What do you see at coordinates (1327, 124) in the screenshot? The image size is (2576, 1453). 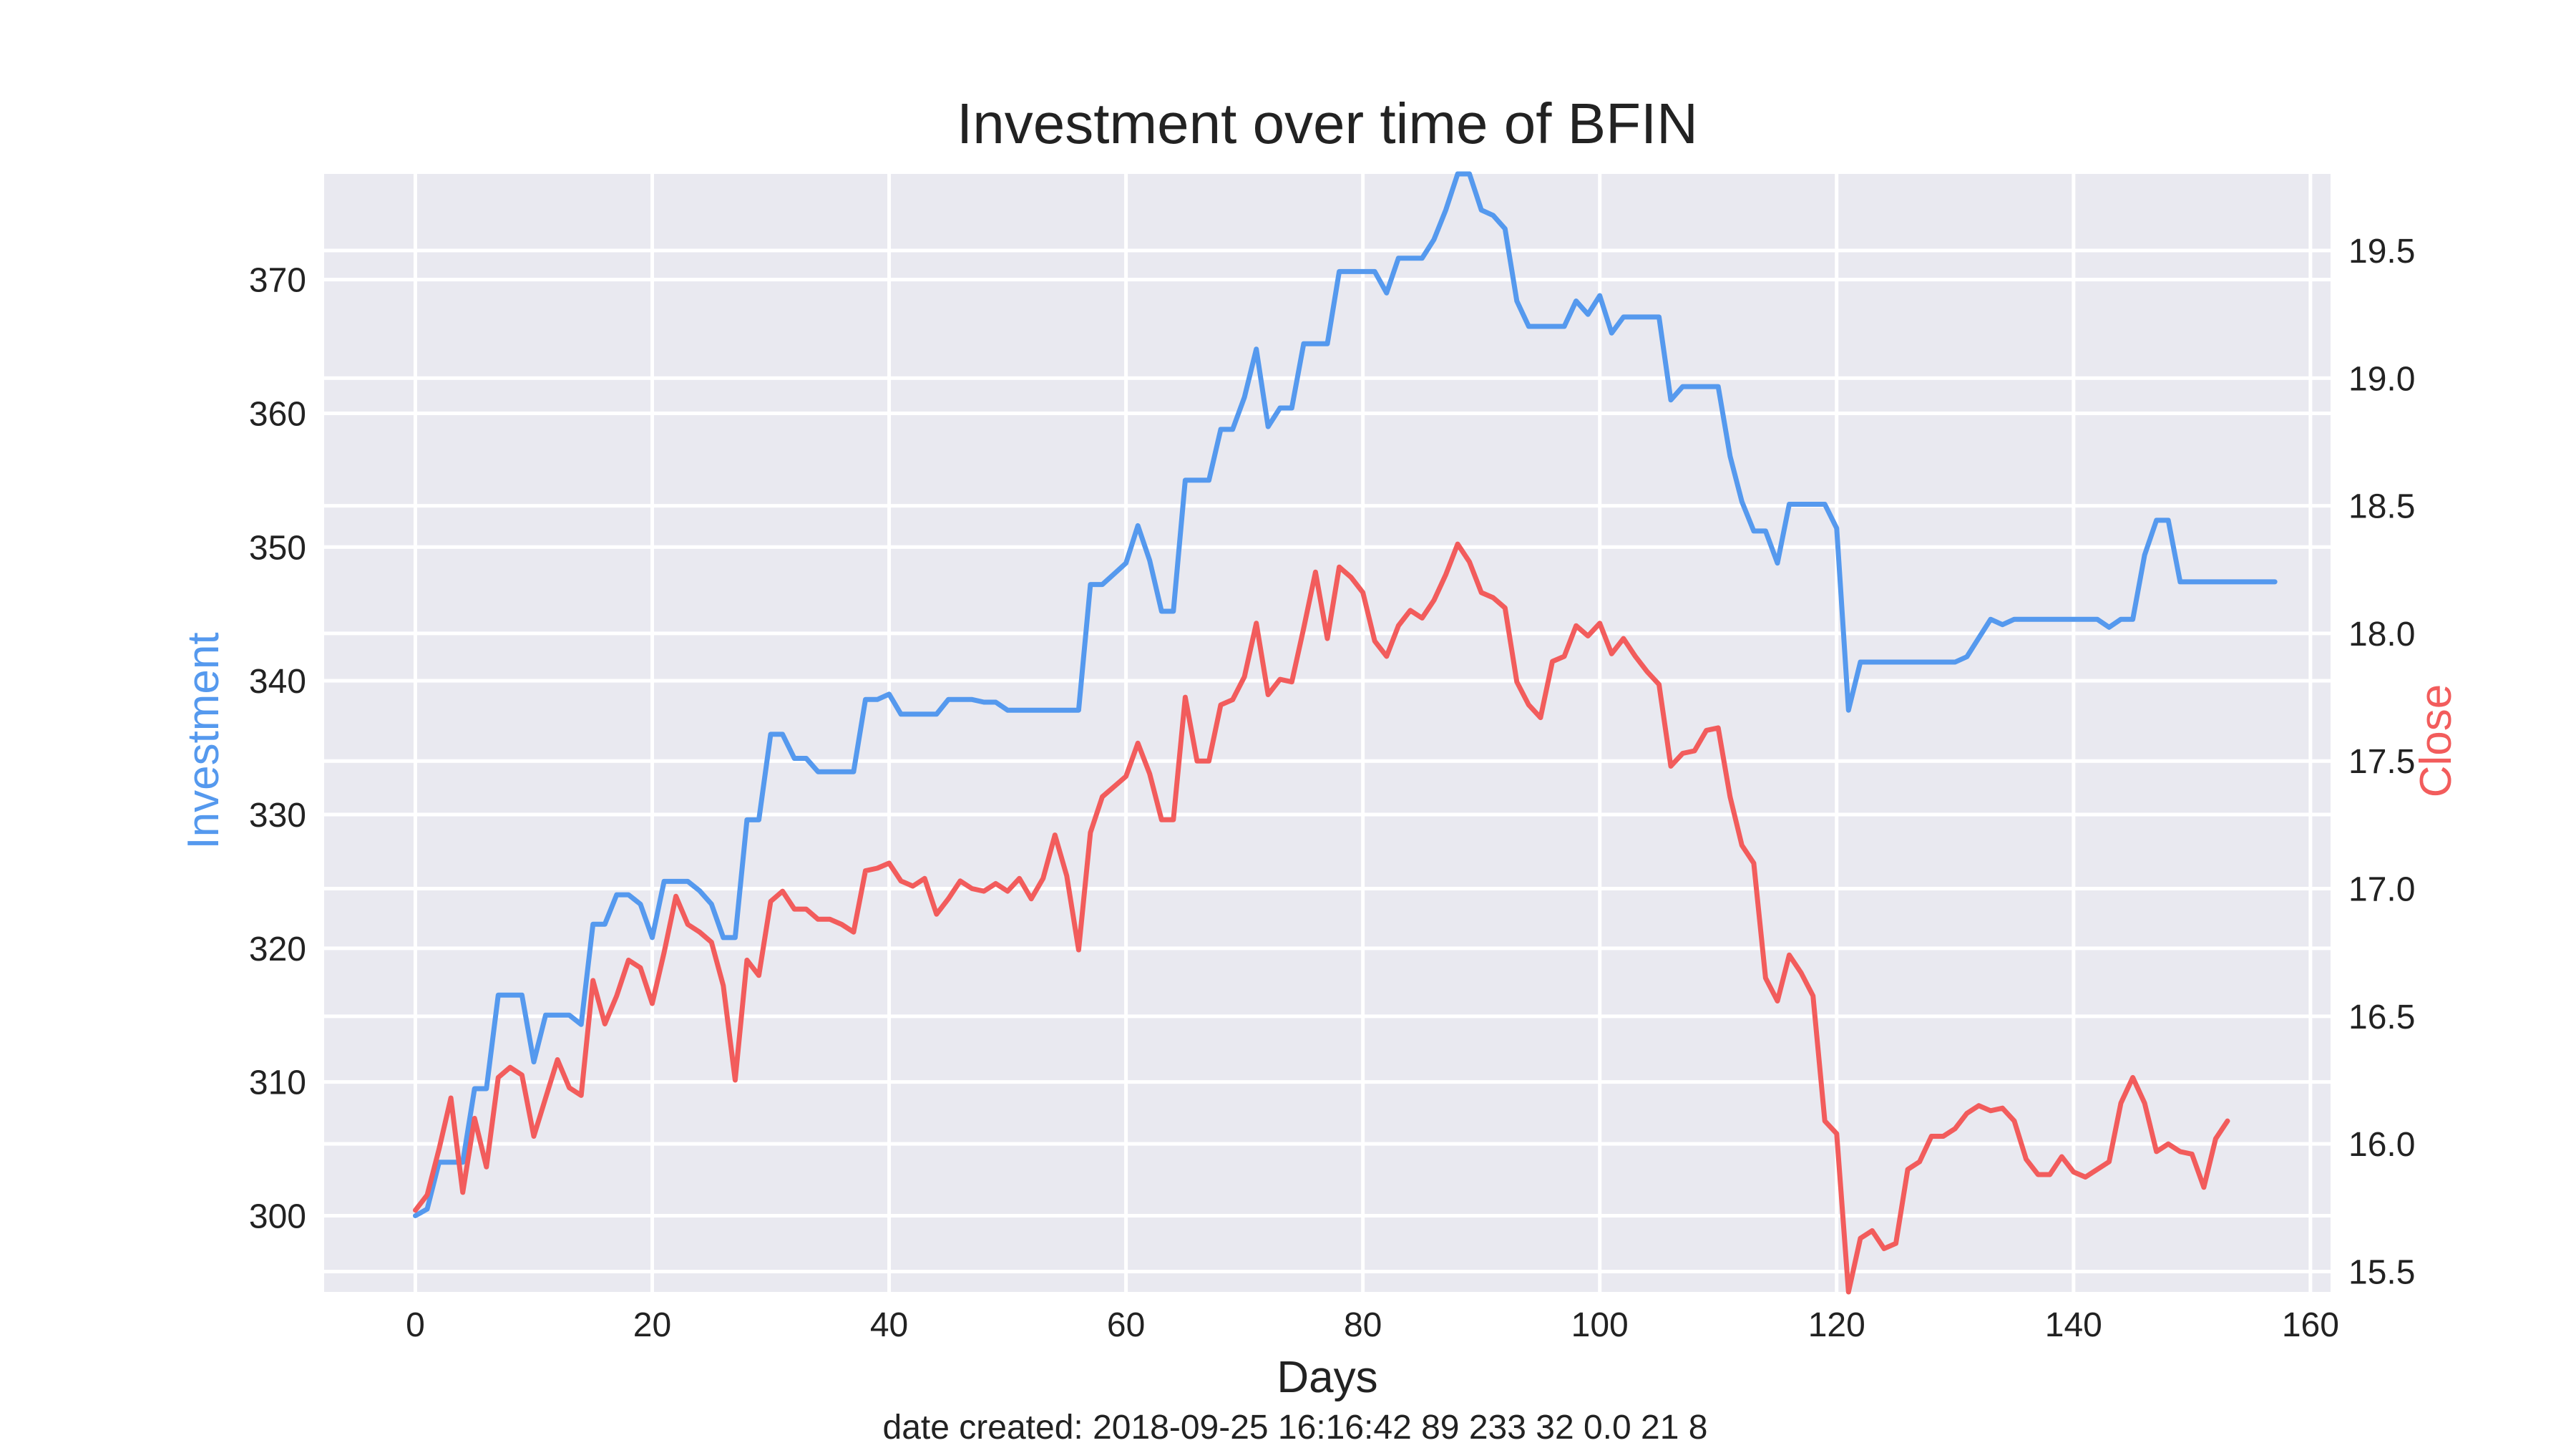 I see `chart-title: Investment over time of BFIN` at bounding box center [1327, 124].